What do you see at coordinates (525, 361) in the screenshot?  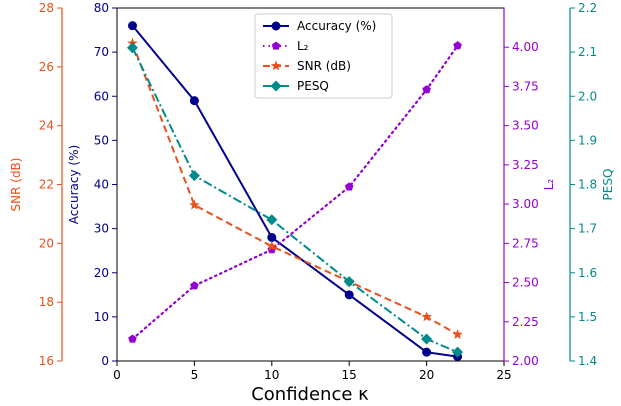 I see `l2-tick-label: 2.00` at bounding box center [525, 361].